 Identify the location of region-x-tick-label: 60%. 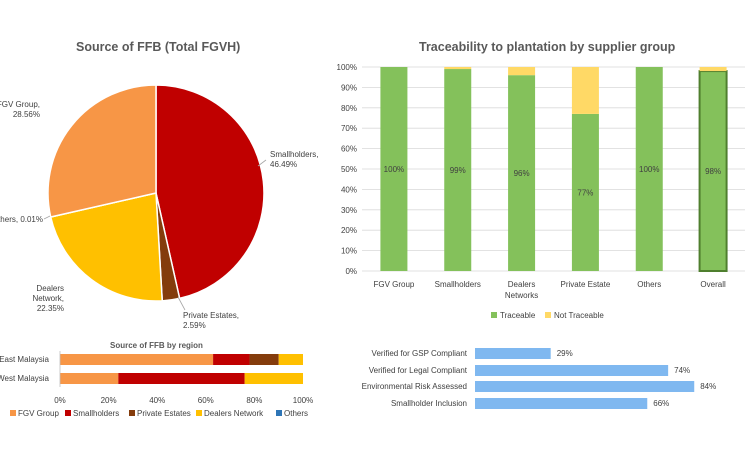
(206, 400).